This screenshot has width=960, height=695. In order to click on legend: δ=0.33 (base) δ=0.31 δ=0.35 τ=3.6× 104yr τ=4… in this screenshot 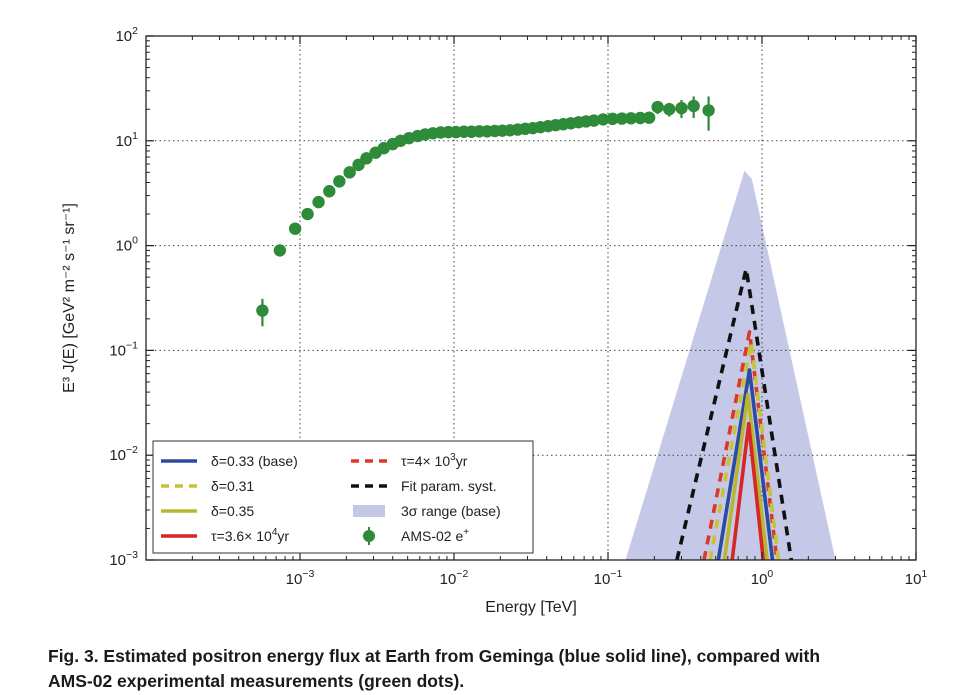, I will do `click(343, 497)`.